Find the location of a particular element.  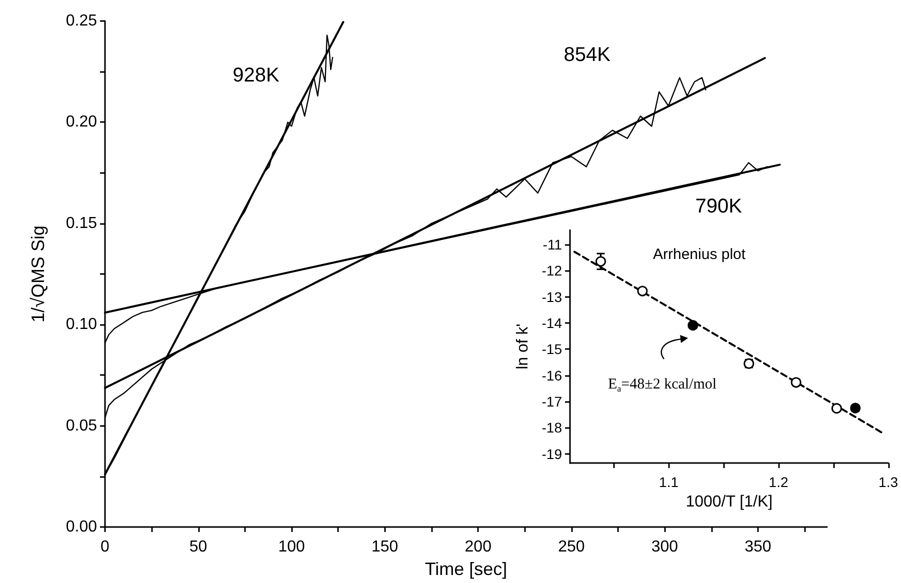

y-tick-label: -13 is located at coordinates (552, 296).